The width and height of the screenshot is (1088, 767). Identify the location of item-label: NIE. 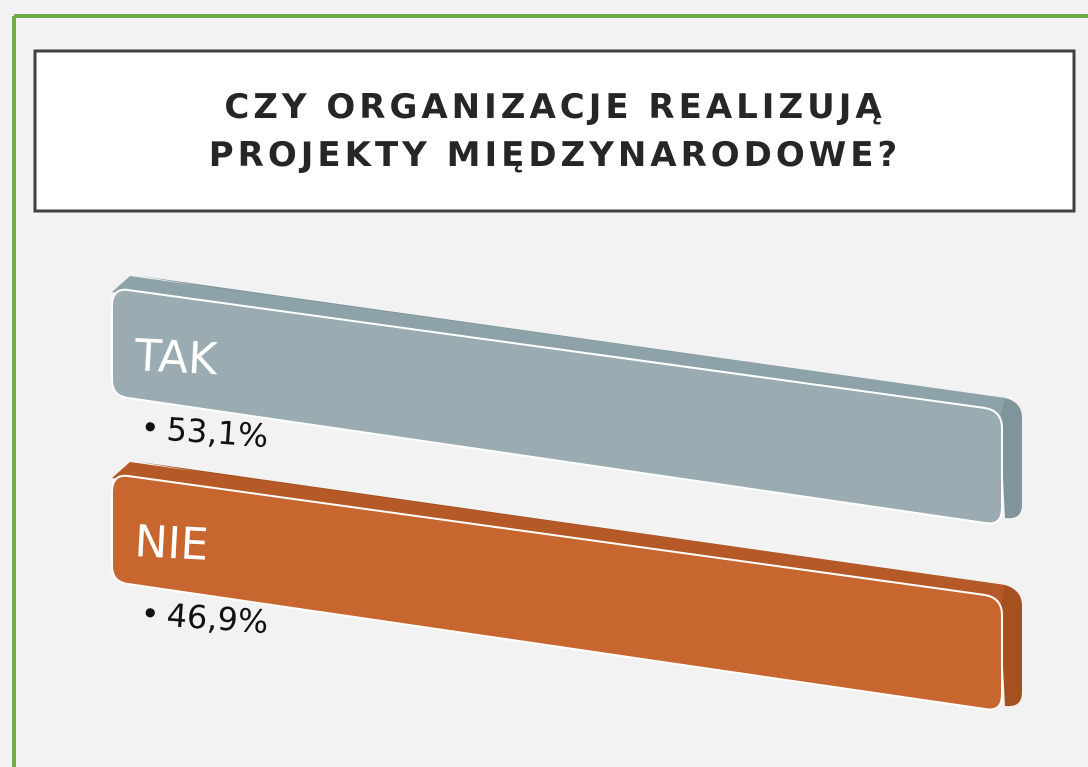
(171, 543).